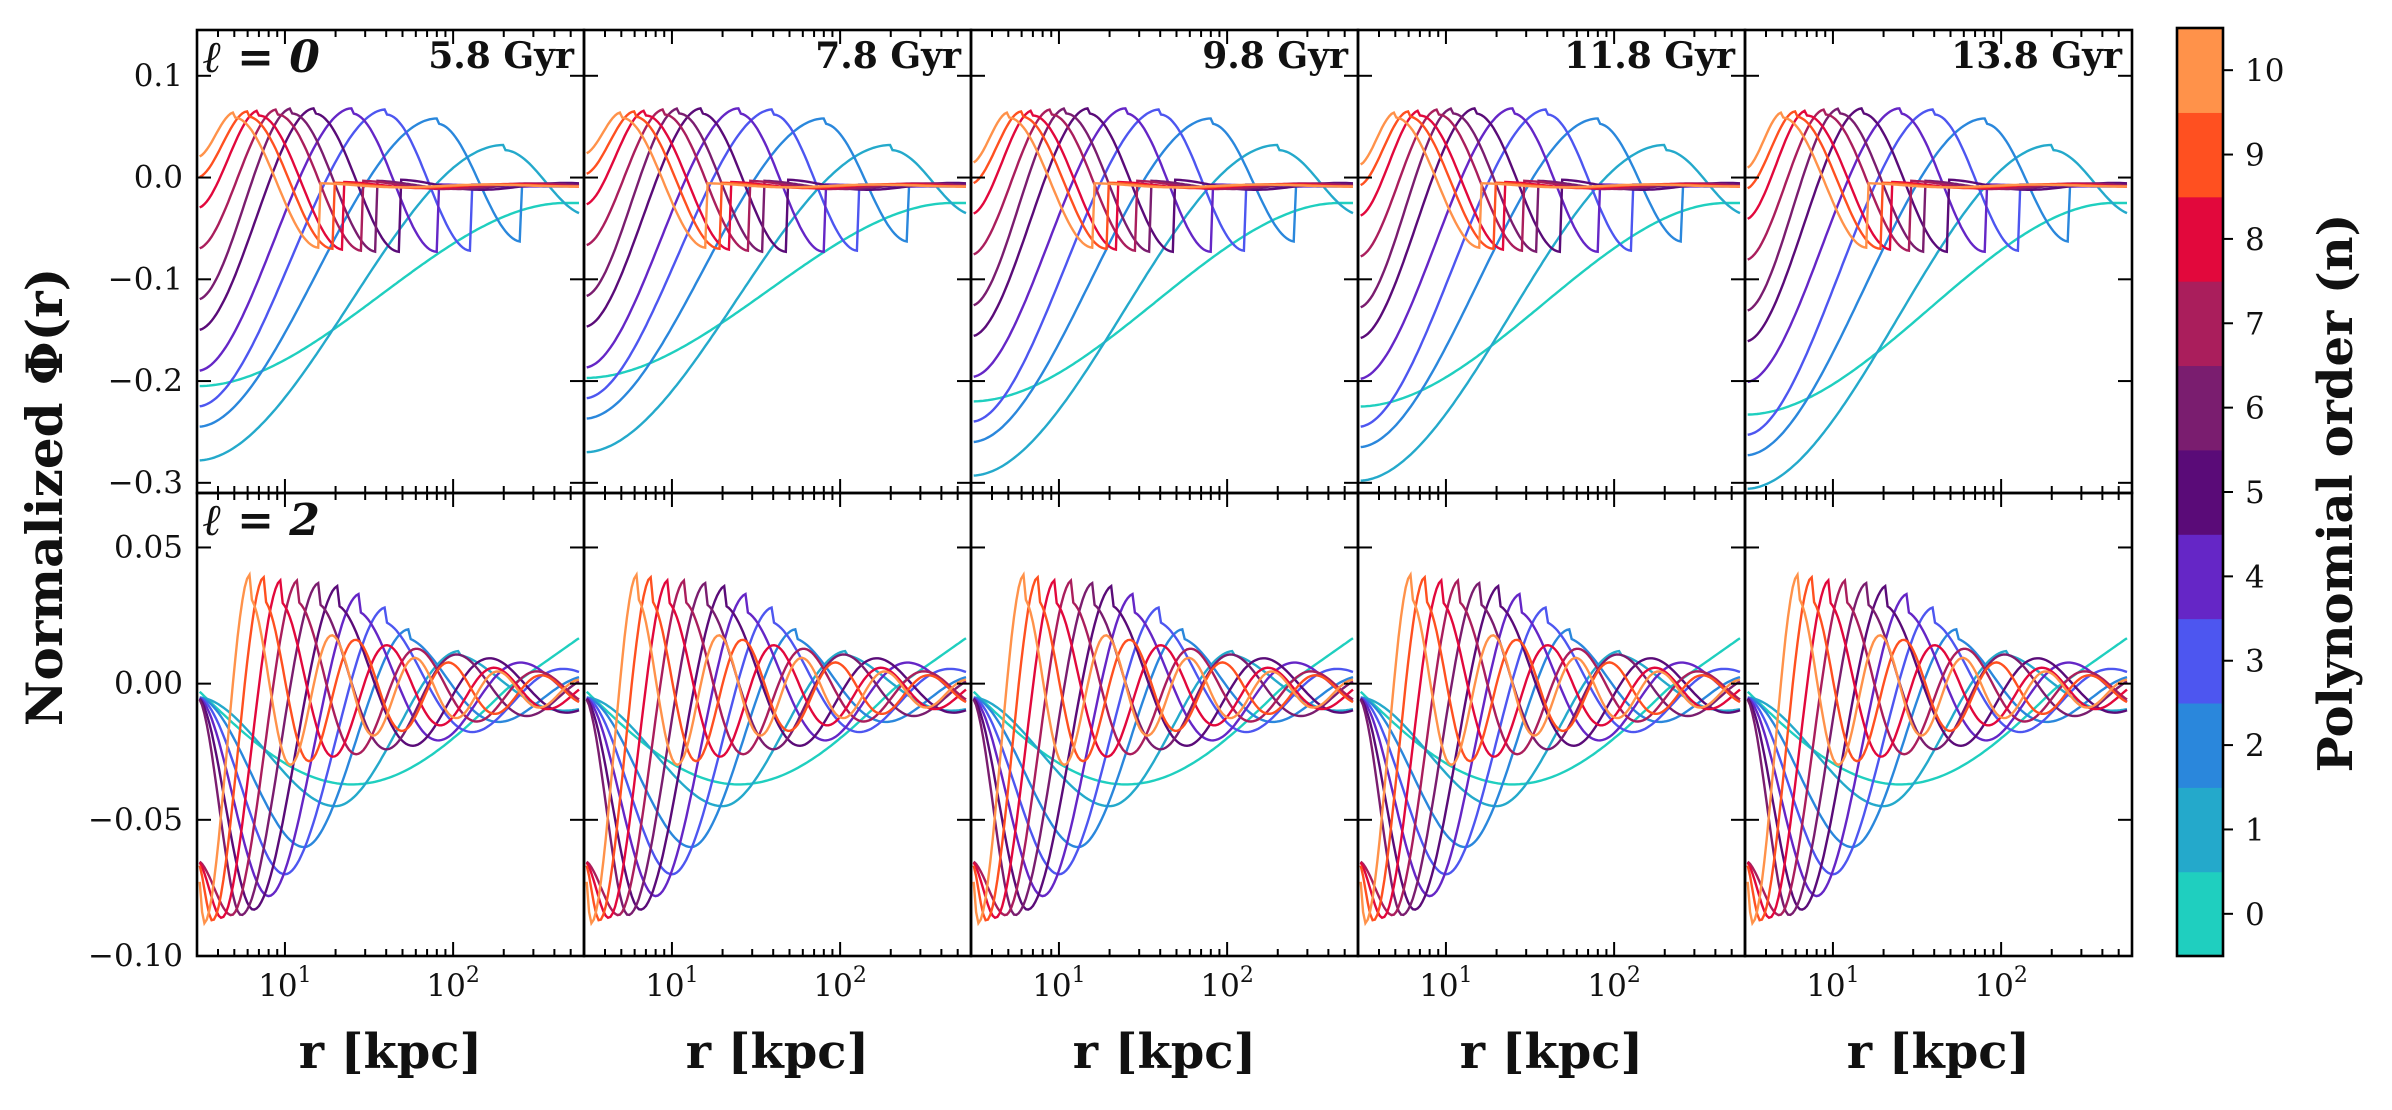 The height and width of the screenshot is (1110, 2392). What do you see at coordinates (2229, 492) in the screenshot?
I see `colorbar: 0 1 2 3 4 5 6 7 8 9 10` at bounding box center [2229, 492].